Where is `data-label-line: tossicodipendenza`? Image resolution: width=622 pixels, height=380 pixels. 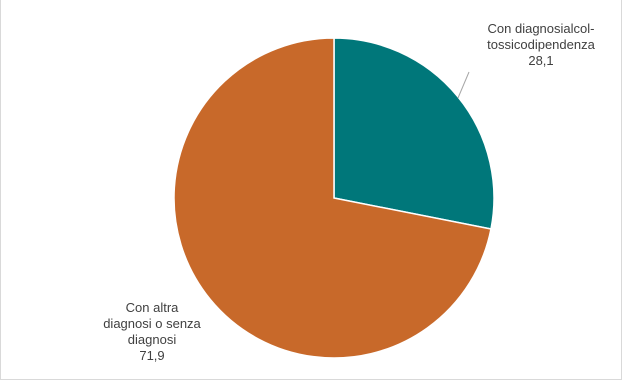
data-label-line: tossicodipendenza is located at coordinates (541, 44).